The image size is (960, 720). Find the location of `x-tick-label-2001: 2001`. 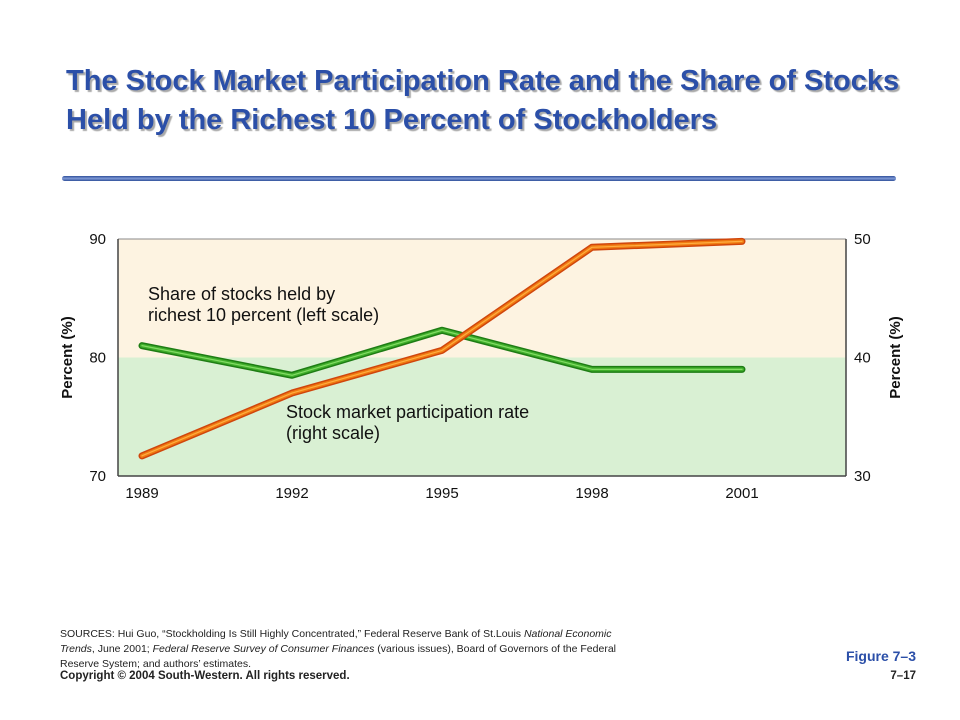

x-tick-label-2001: 2001 is located at coordinates (741, 493).